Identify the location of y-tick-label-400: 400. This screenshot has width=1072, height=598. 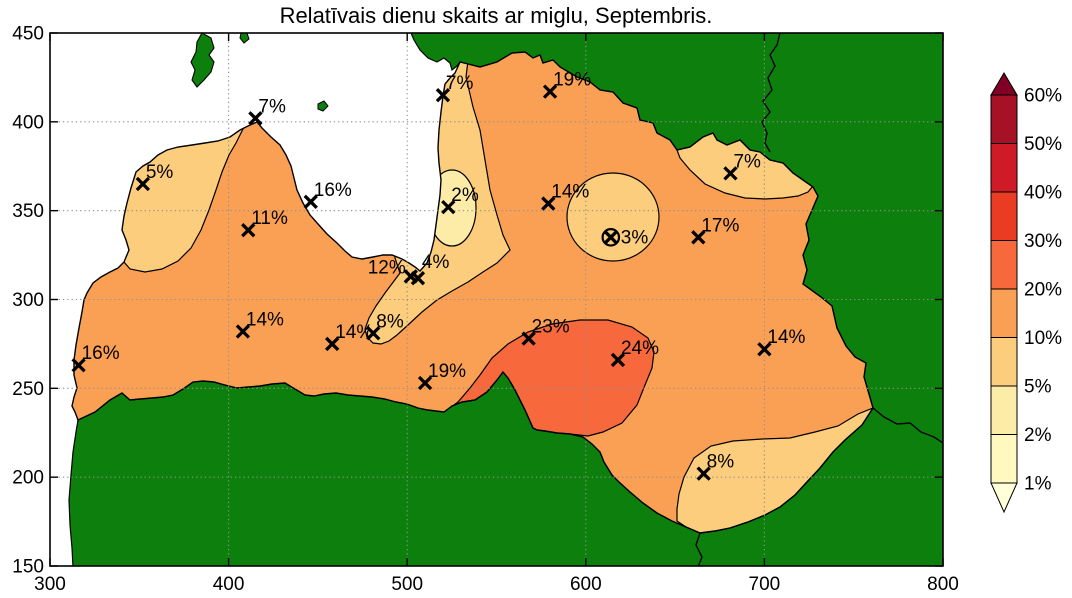
(28, 122).